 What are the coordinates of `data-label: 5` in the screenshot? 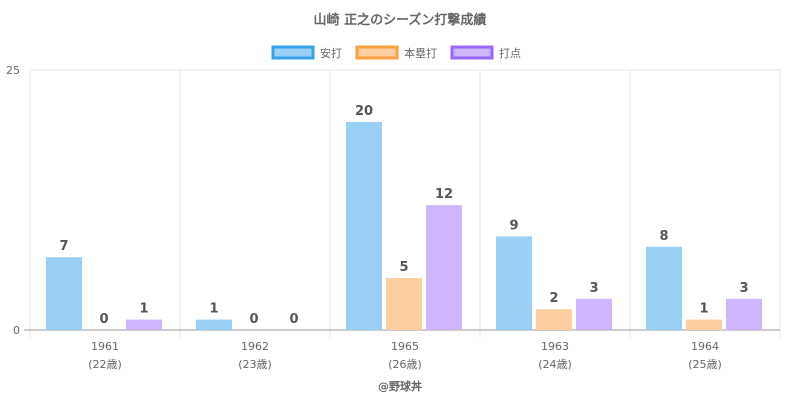 It's located at (403, 267).